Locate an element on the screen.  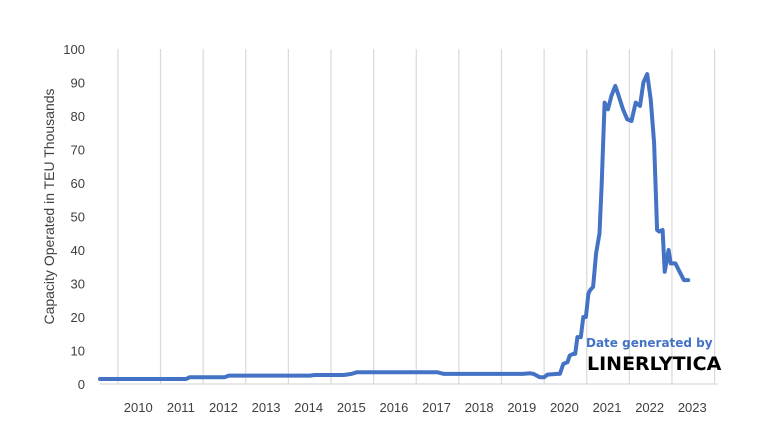
y-tick-label: 0 is located at coordinates (81, 384).